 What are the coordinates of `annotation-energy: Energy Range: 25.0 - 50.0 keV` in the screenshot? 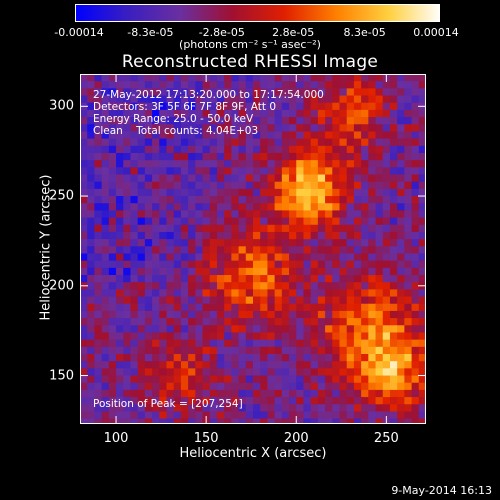 It's located at (173, 119).